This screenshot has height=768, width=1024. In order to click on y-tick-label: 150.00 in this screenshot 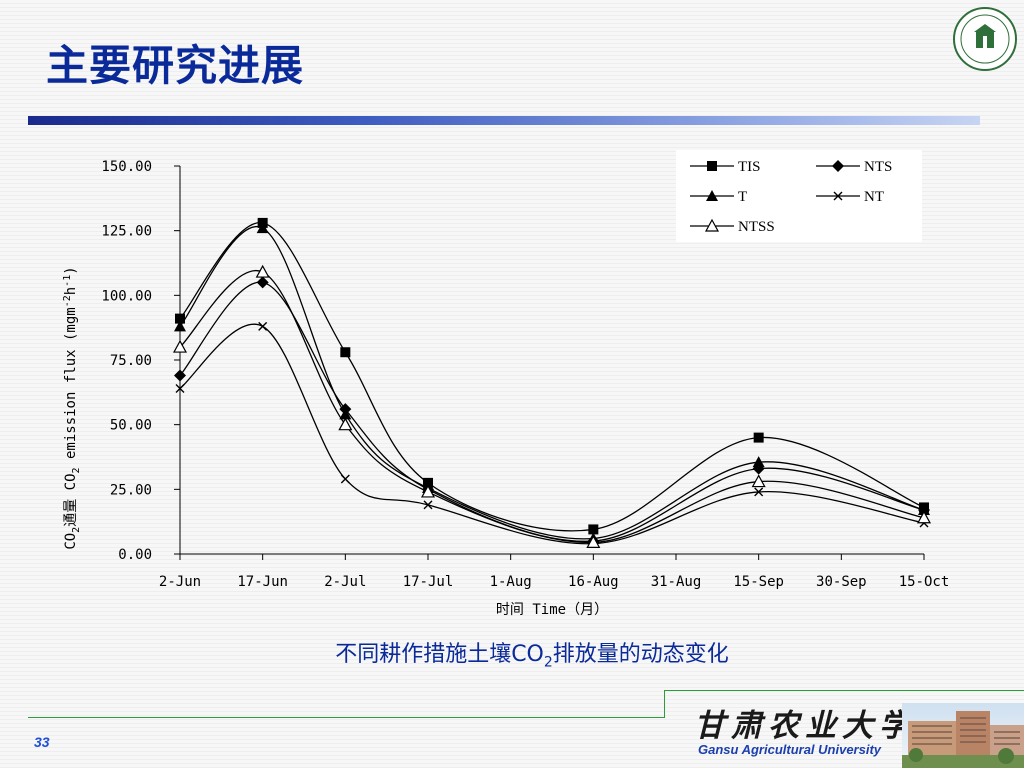, I will do `click(126, 167)`.